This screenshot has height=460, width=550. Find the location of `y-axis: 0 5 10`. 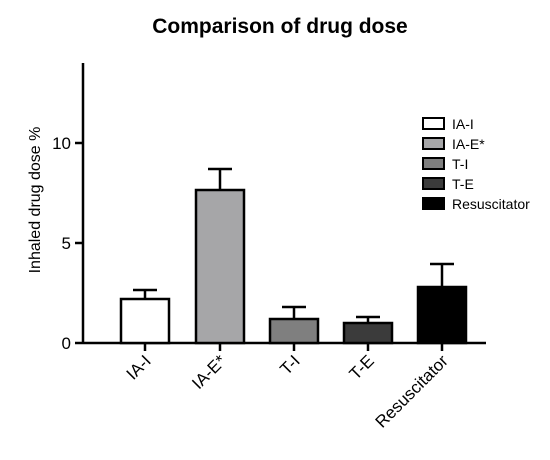

y-axis: 0 5 10 is located at coordinates (68, 208).